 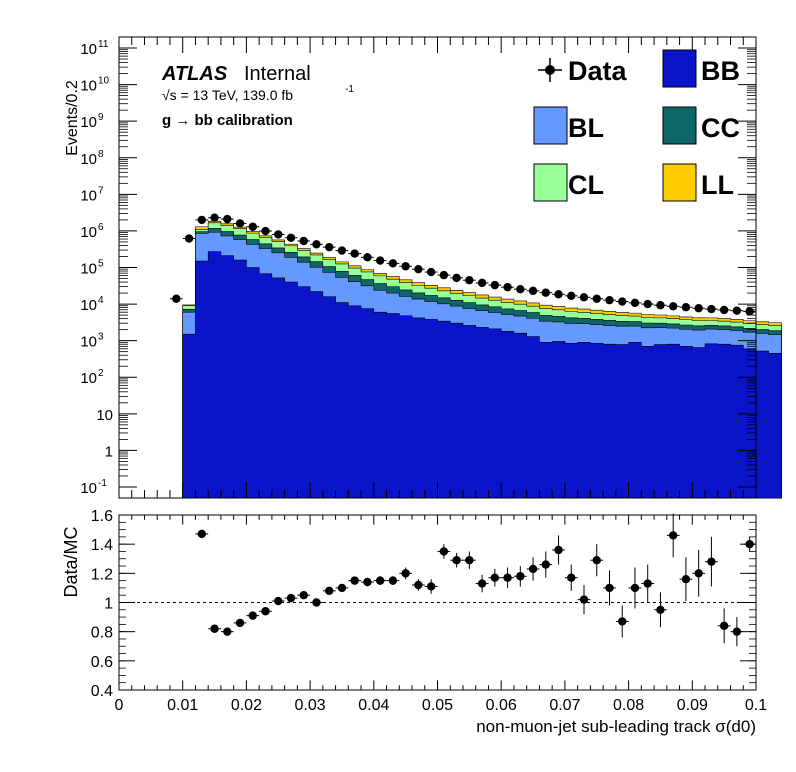 What do you see at coordinates (108, 604) in the screenshot?
I see `ratio-y-tick-label: 1` at bounding box center [108, 604].